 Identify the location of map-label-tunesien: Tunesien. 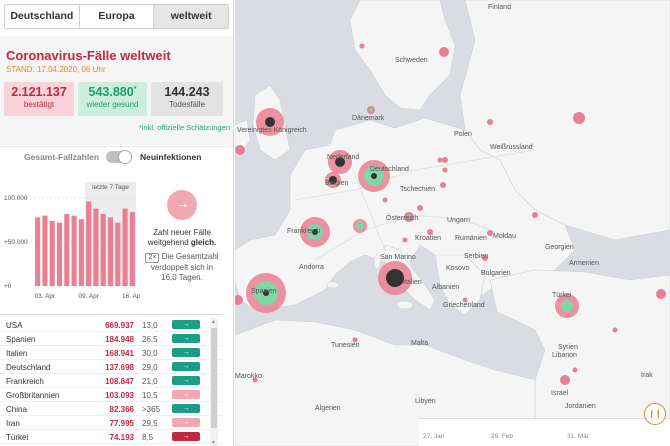
(345, 345).